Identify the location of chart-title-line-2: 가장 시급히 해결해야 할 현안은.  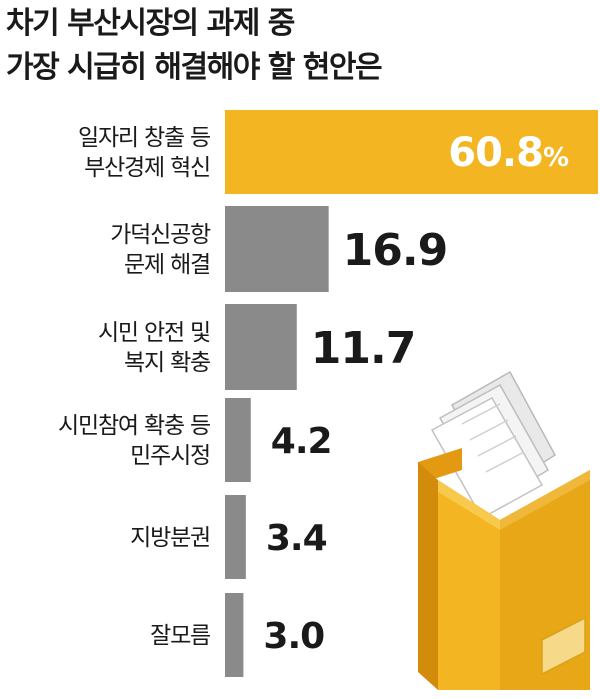
(194, 67).